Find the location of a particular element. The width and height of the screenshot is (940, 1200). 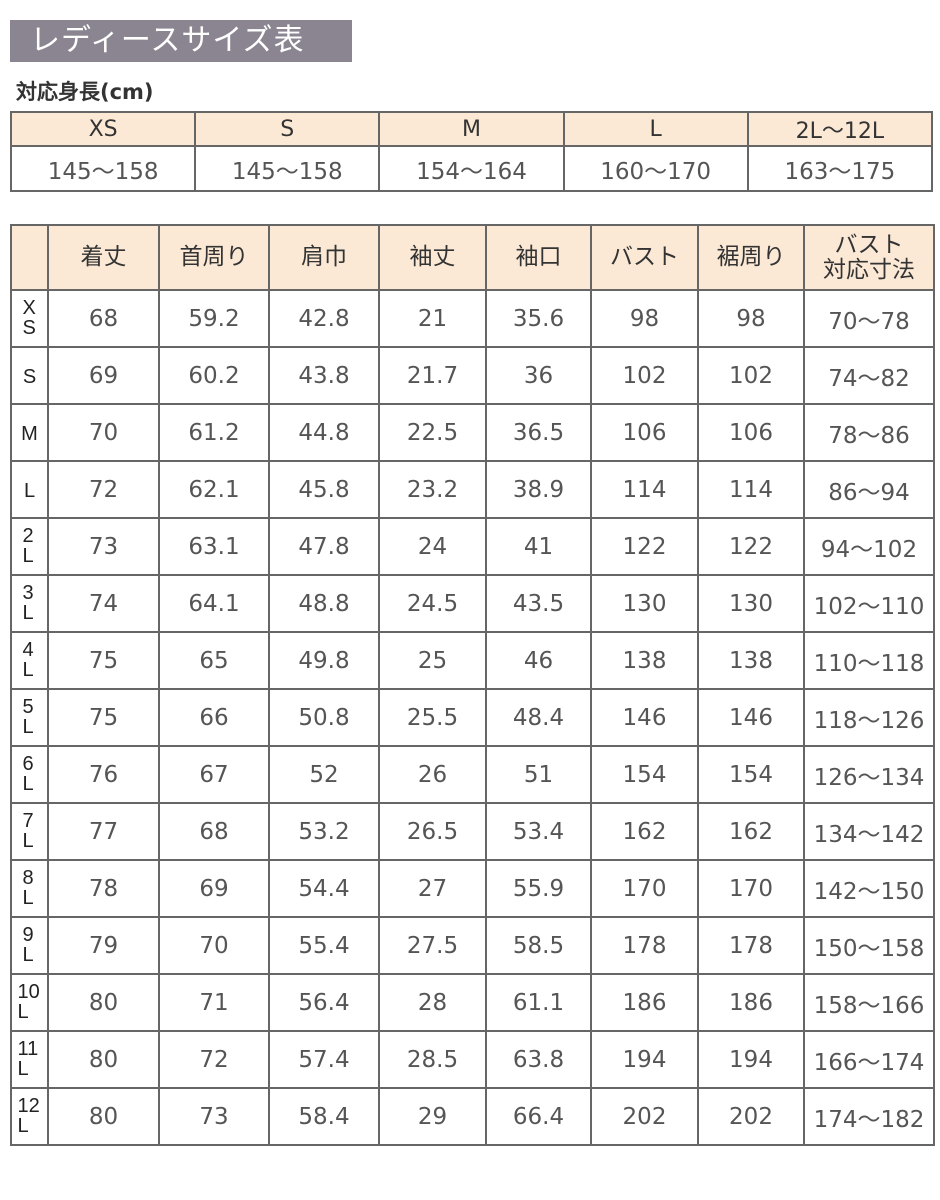

size-label-cell: S is located at coordinates (29, 375).